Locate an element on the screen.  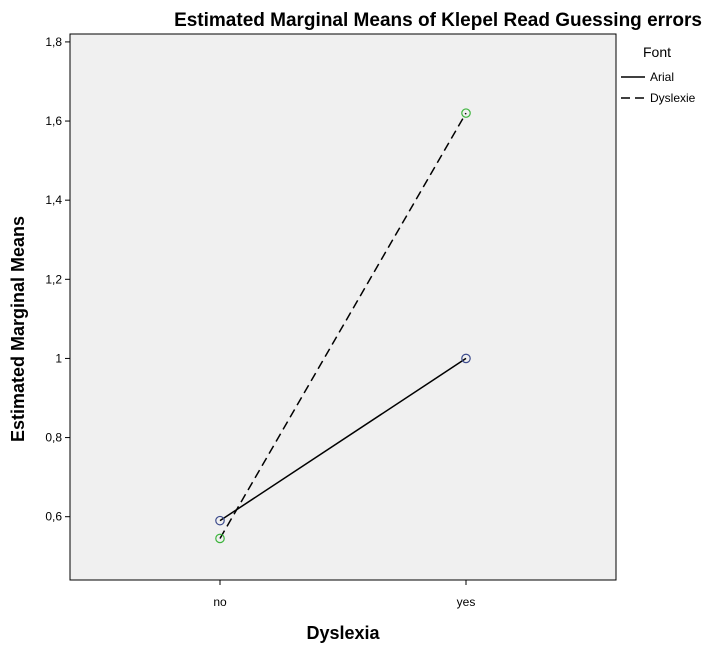
y-tick-label: 1 is located at coordinates (58, 358).